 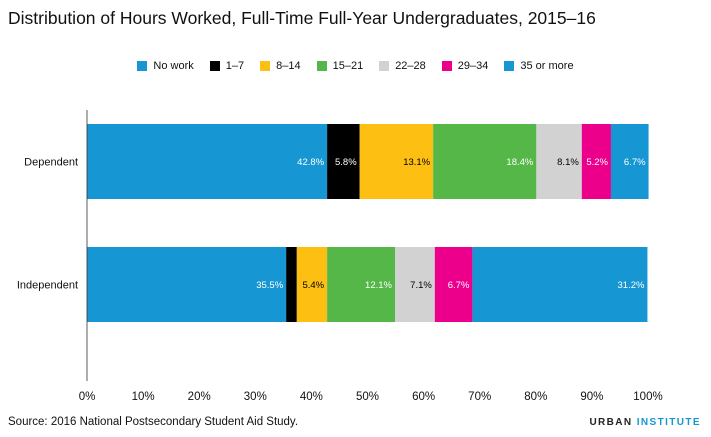 What do you see at coordinates (288, 66) in the screenshot?
I see `legend-label: 8–14` at bounding box center [288, 66].